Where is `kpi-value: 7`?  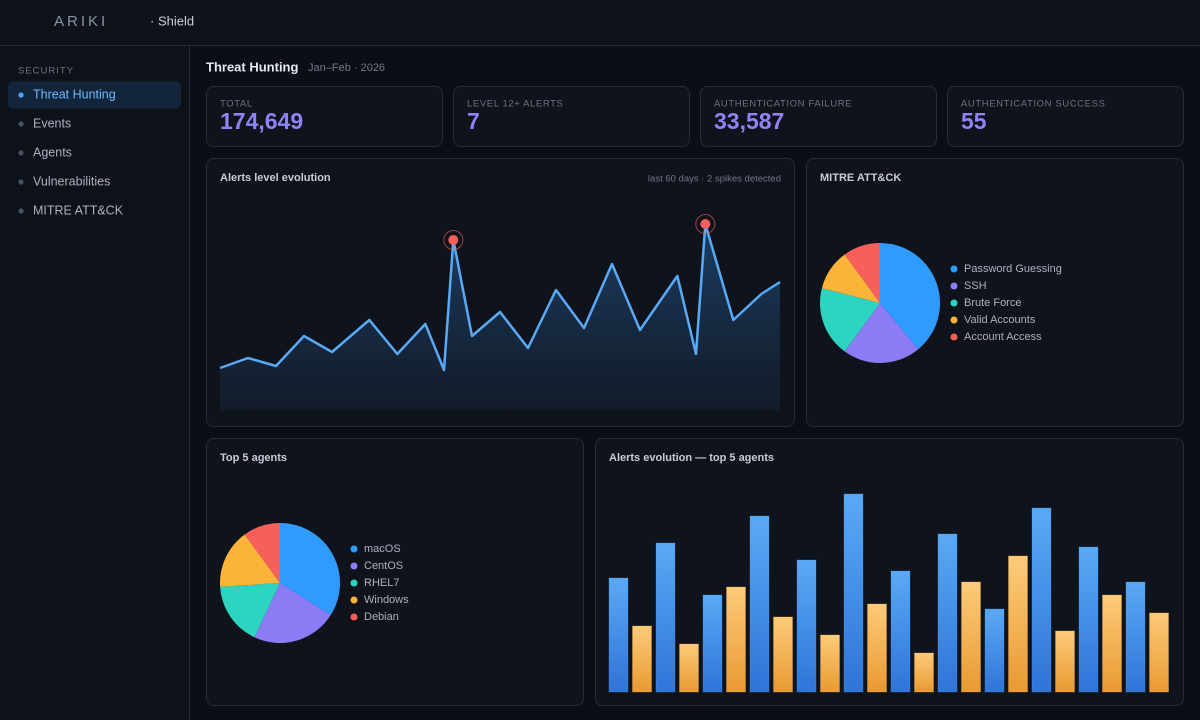
kpi-value: 7 is located at coordinates (473, 121).